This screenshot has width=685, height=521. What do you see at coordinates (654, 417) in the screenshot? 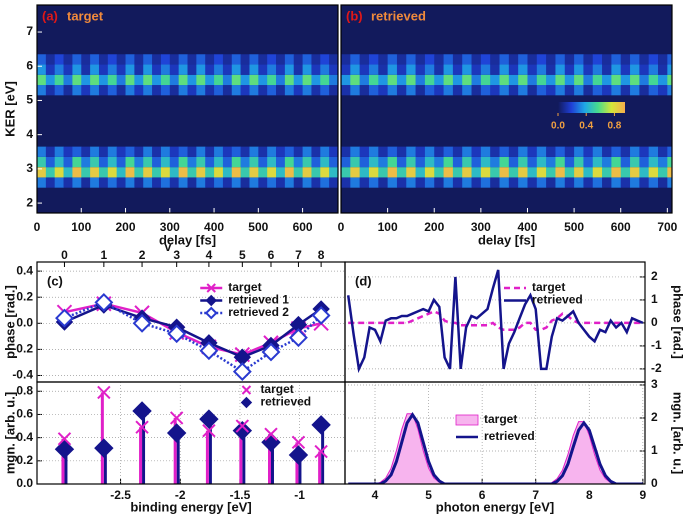
I see `y-tick-label: 2` at bounding box center [654, 417].